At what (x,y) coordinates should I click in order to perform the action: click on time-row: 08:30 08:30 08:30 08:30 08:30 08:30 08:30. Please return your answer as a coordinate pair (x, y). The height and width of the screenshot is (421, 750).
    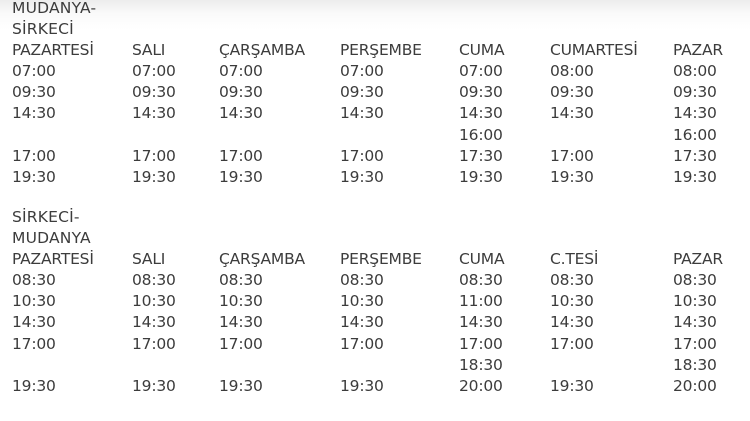
    Looking at the image, I should click on (375, 280).